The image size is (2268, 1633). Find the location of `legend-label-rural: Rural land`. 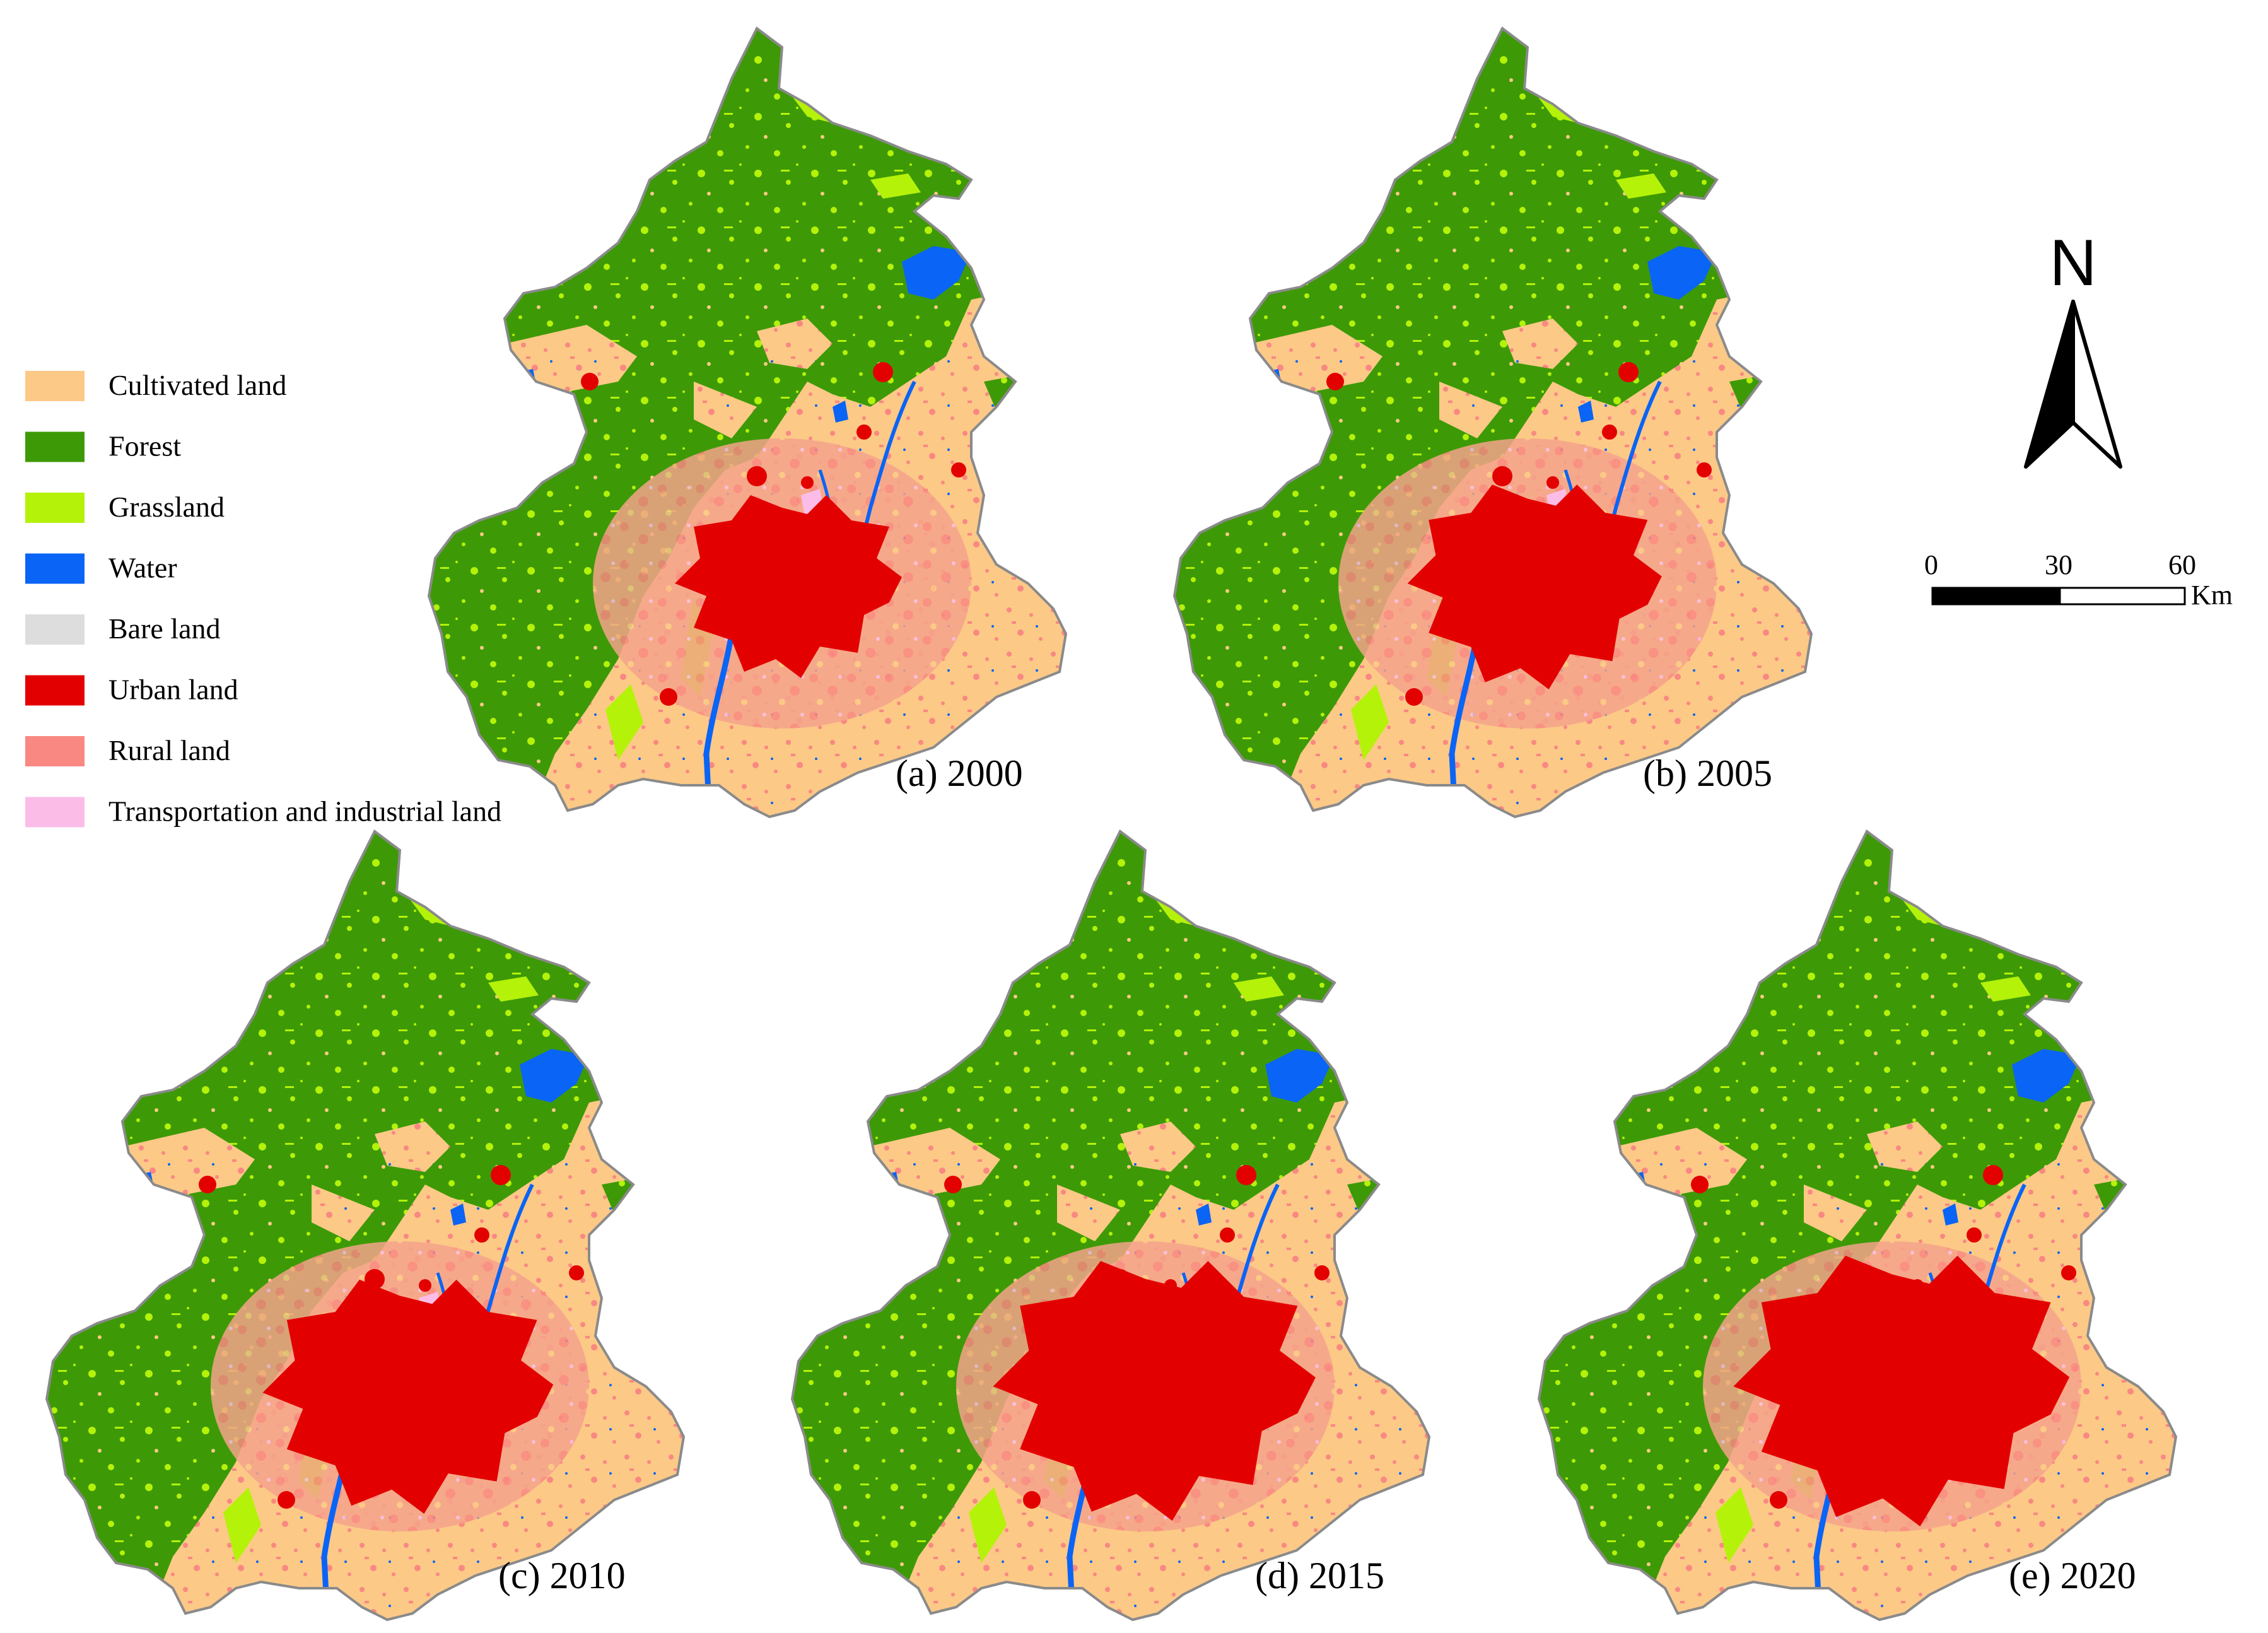

legend-label-rural: Rural land is located at coordinates (169, 750).